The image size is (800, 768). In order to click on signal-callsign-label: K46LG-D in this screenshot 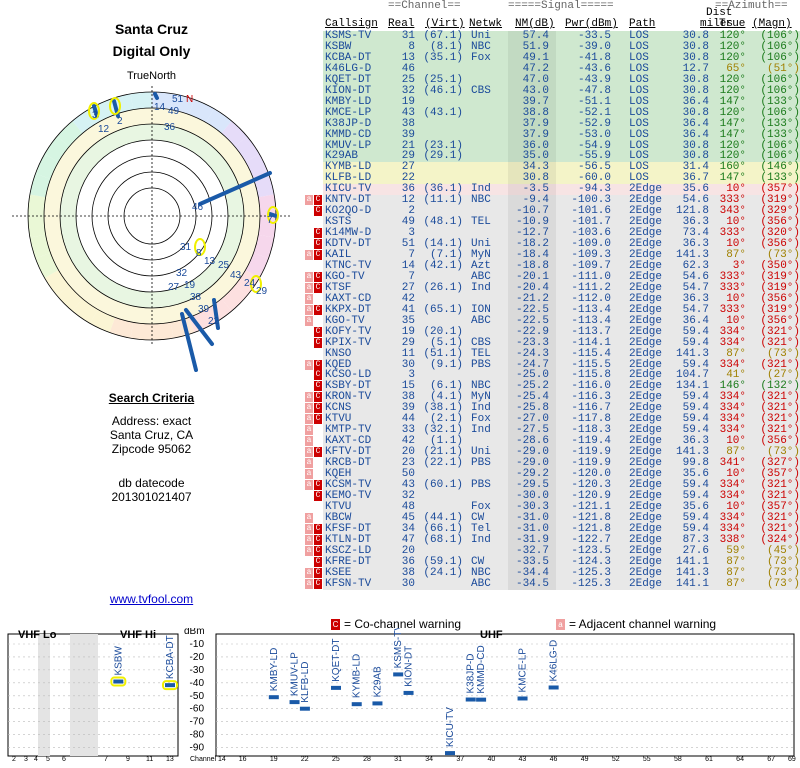, I will do `click(554, 661)`.